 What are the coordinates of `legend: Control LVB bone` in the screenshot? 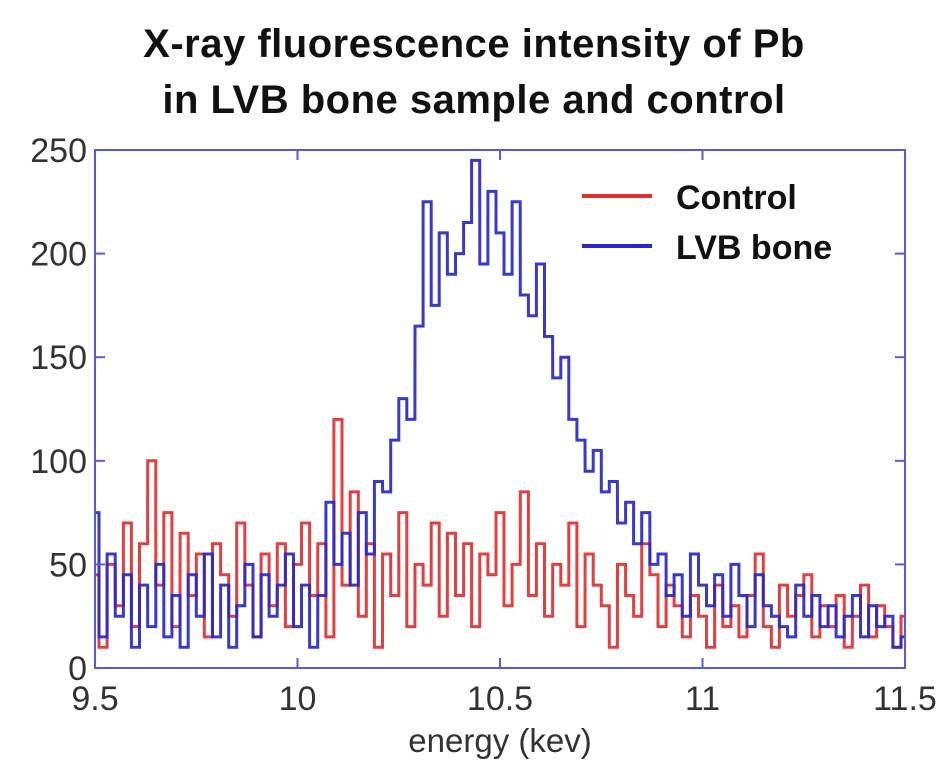 It's located at (707, 223).